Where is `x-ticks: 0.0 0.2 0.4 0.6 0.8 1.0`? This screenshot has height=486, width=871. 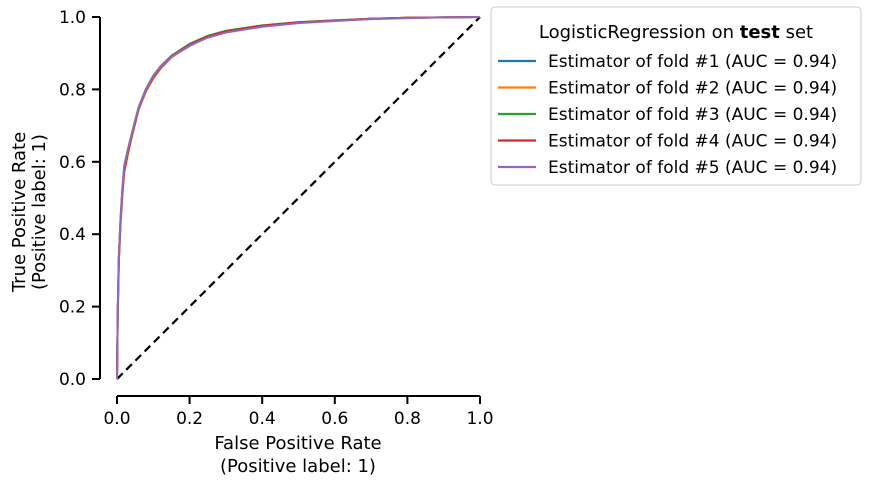
x-ticks: 0.0 0.2 0.4 0.6 0.8 1.0 is located at coordinates (298, 412).